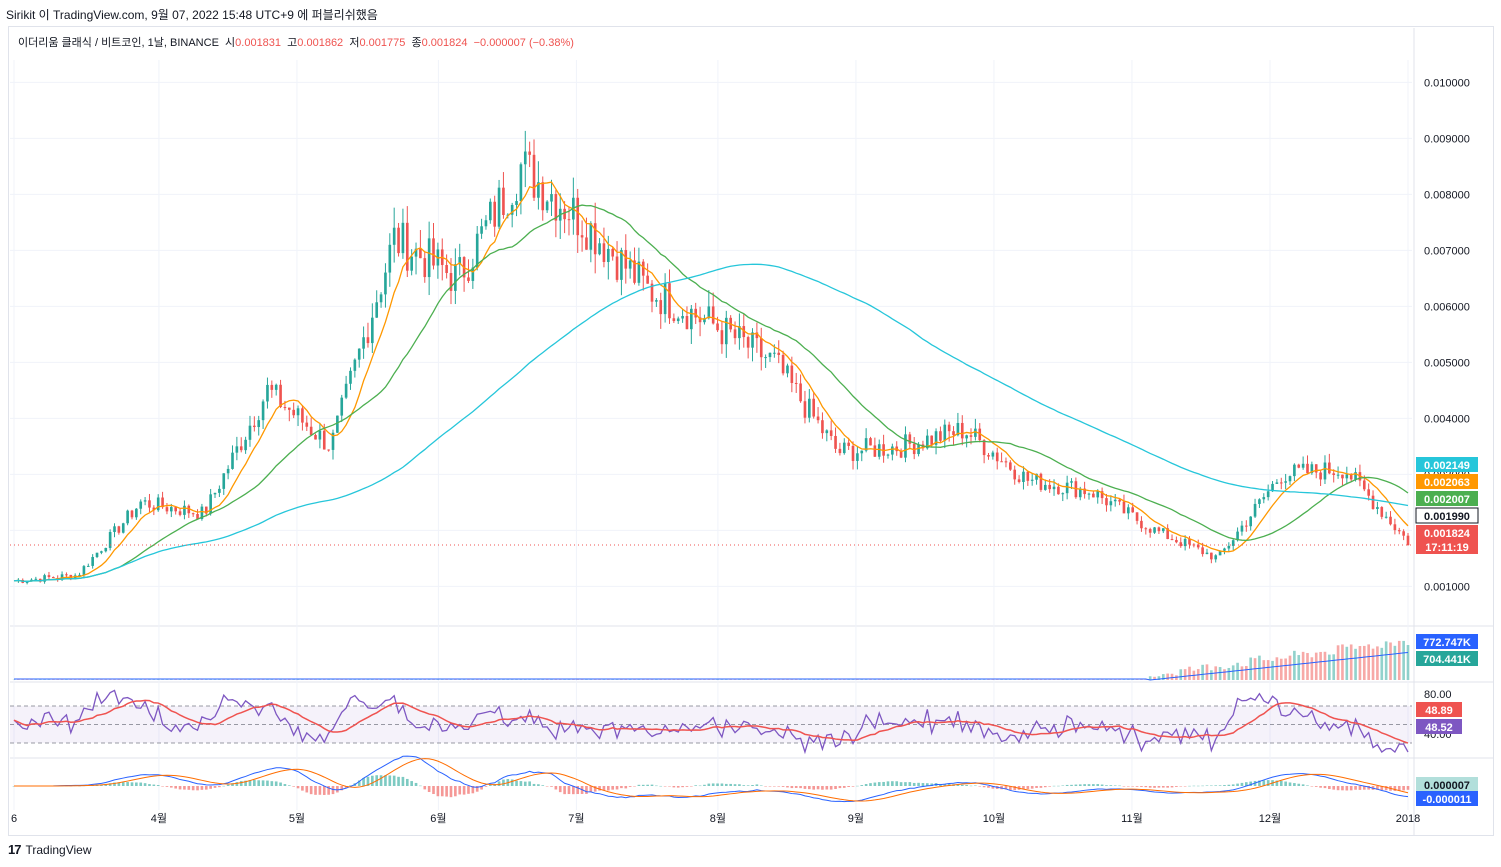  What do you see at coordinates (1447, 307) in the screenshot?
I see `y-tick-label: 0.006000` at bounding box center [1447, 307].